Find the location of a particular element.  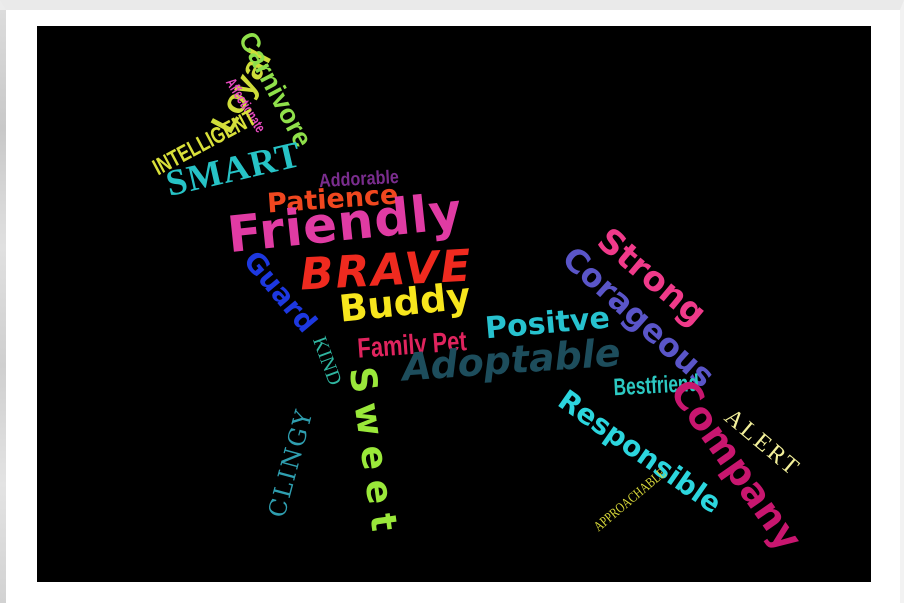

word-approachable: APPROACHABLE is located at coordinates (630, 500).